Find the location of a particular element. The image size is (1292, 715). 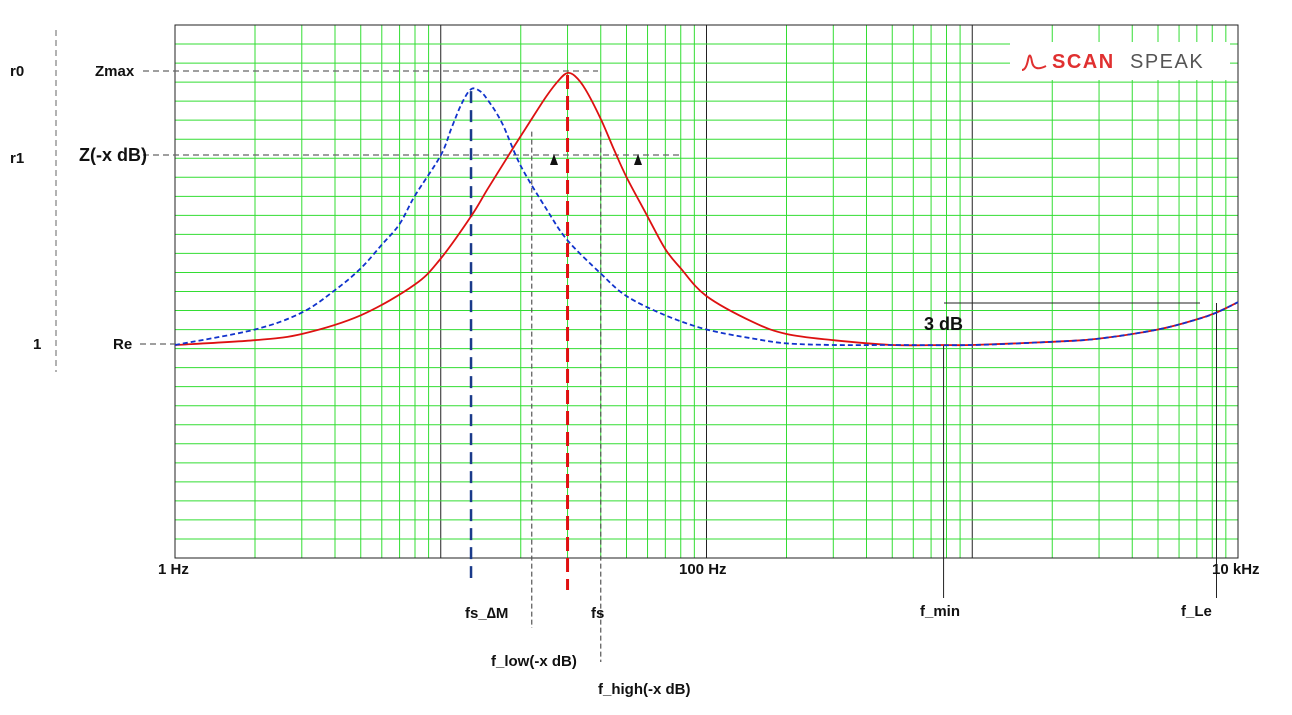

x-tick-1hz: 1 Hz is located at coordinates (173, 569).